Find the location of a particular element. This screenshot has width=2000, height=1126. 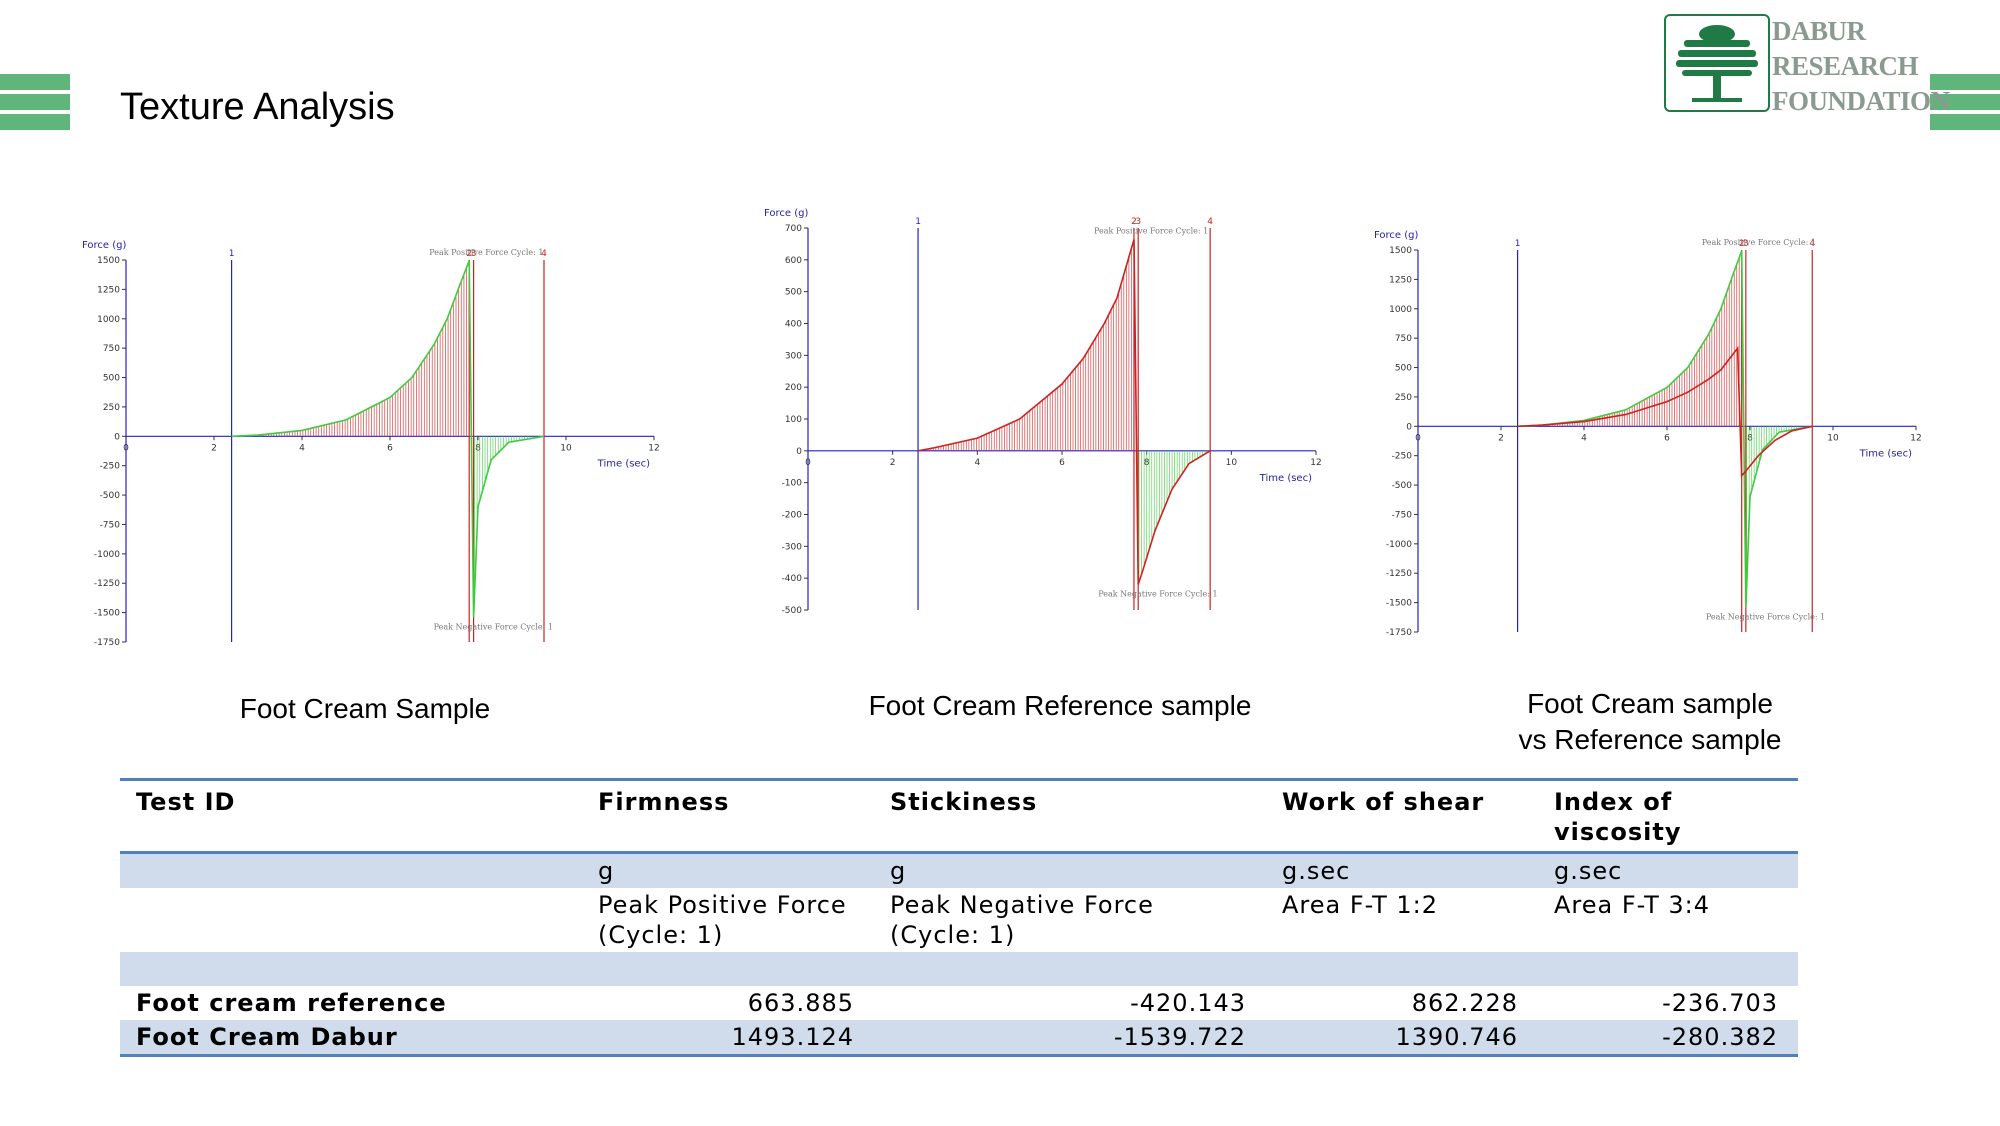

x-tick-label: 8 is located at coordinates (1750, 438).